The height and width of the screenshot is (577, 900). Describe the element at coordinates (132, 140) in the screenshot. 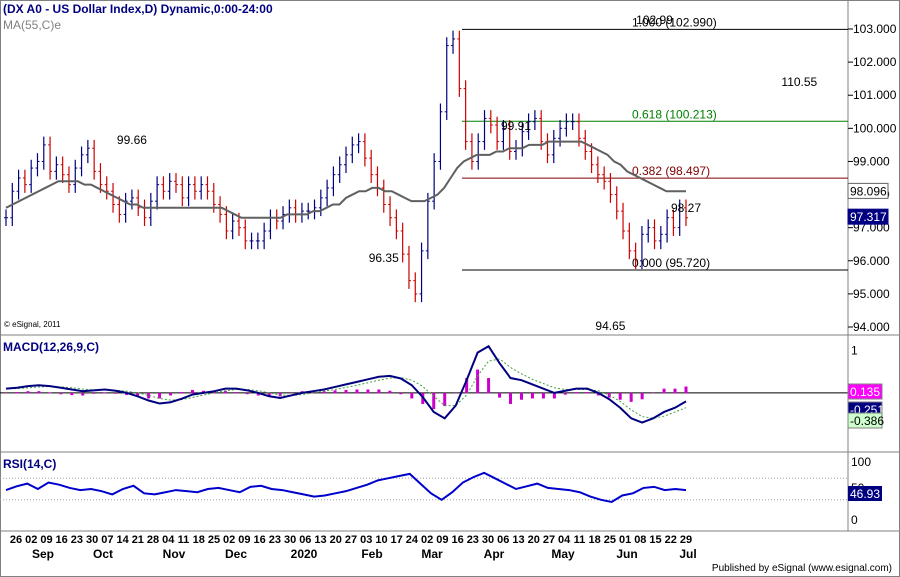

I see `price-annotation: 99.66` at that location.